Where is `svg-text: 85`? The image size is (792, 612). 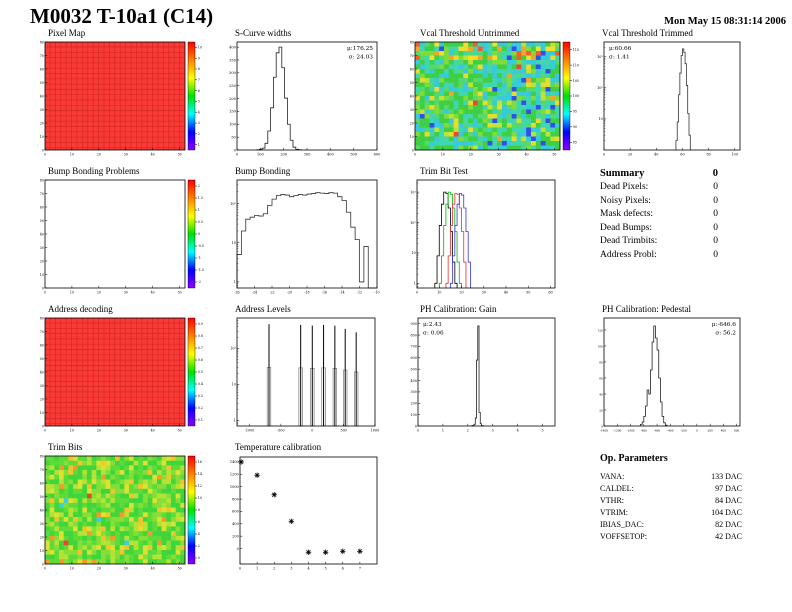 svg-text: 85 is located at coordinates (575, 142).